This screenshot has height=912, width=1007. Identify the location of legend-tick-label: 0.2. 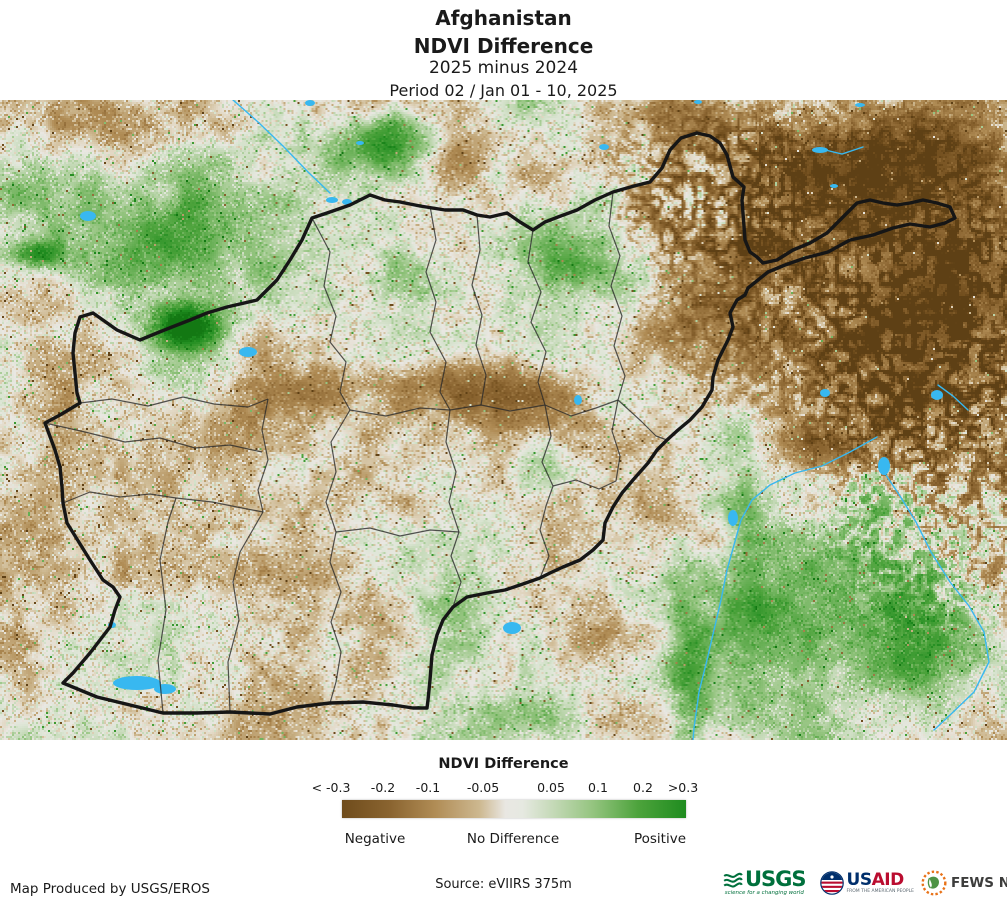
(643, 787).